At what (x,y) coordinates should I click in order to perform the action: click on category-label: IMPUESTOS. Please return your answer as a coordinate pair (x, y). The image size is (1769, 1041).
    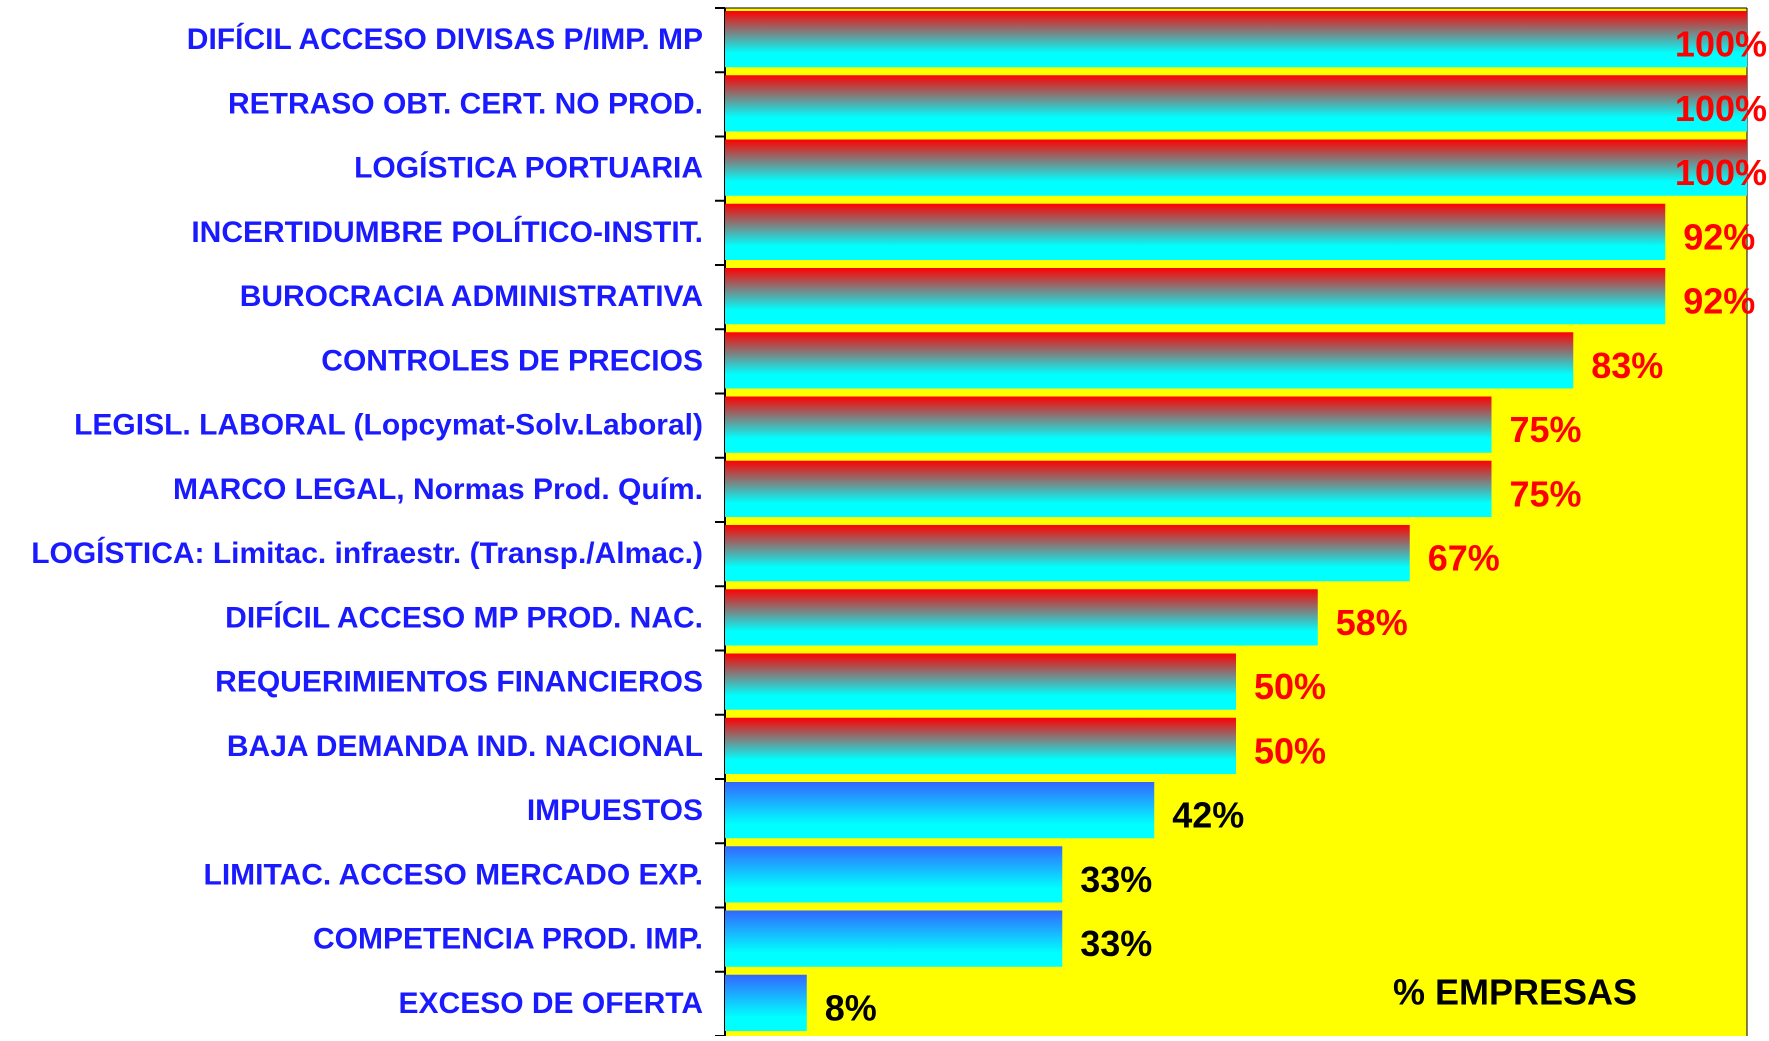
    Looking at the image, I should click on (615, 810).